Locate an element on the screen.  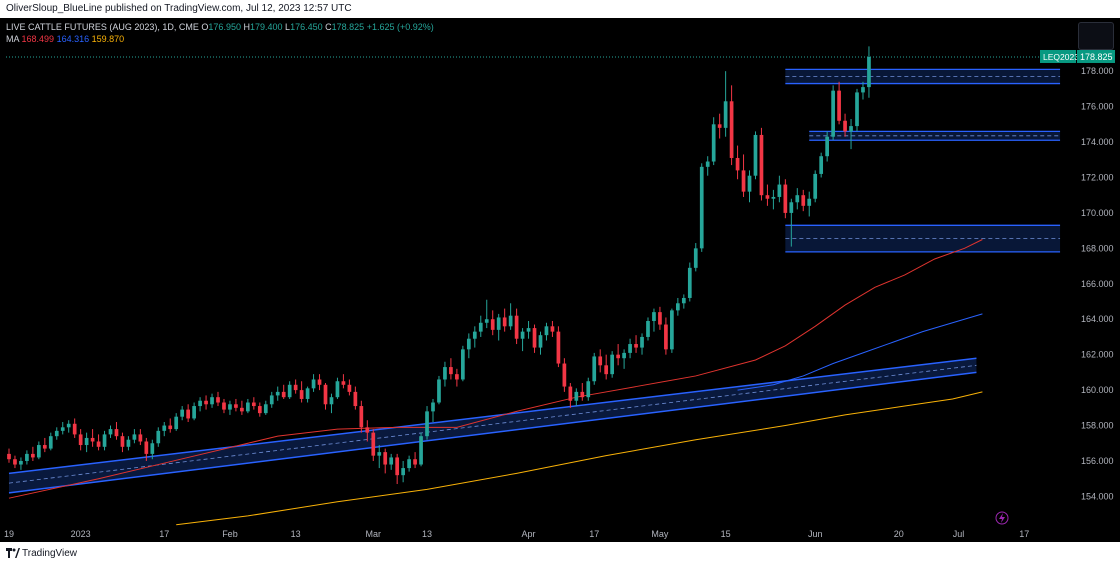
time-tick-label: 19 is located at coordinates (9, 534).